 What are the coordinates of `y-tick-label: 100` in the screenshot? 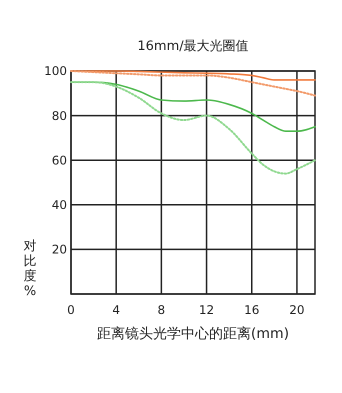 It's located at (55, 71).